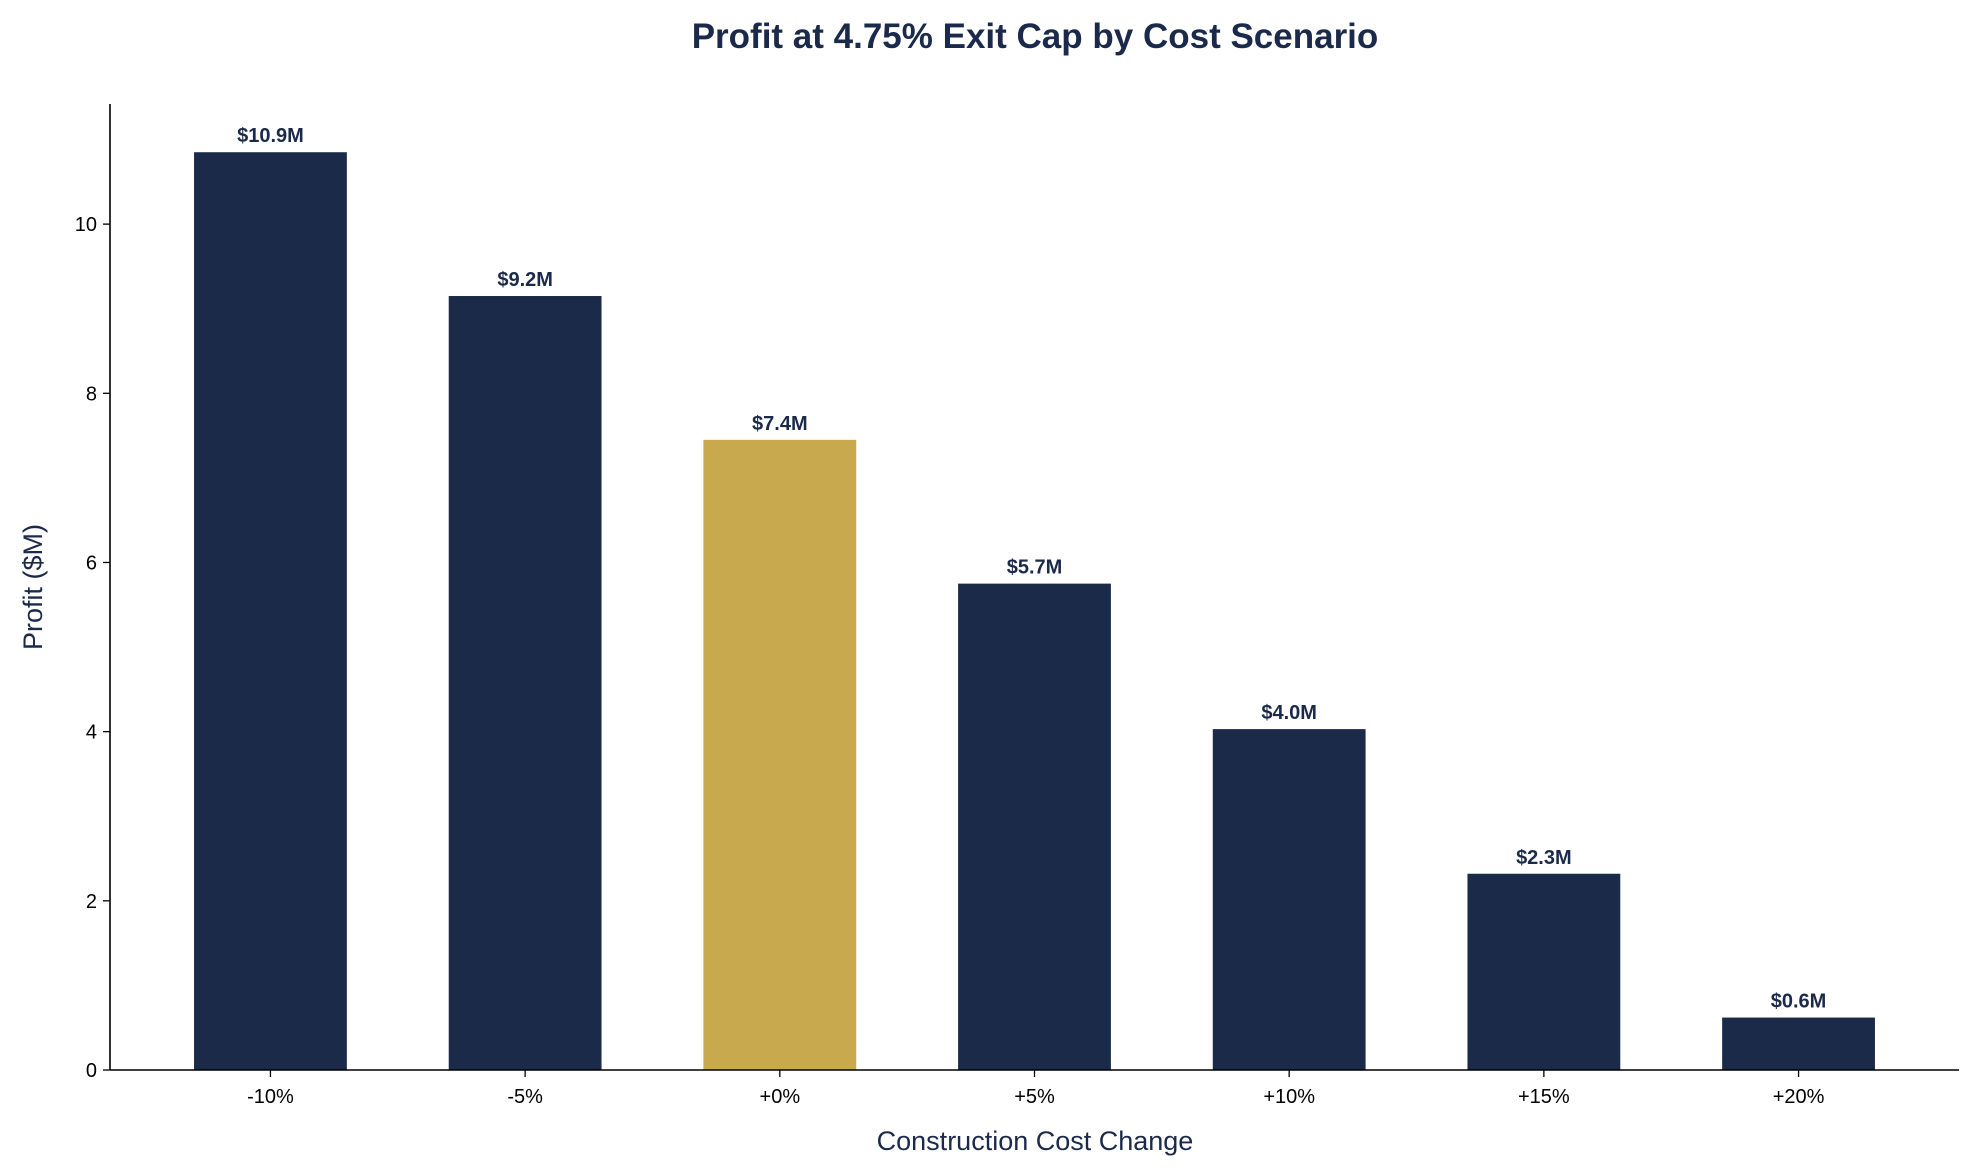  I want to click on data-label: $9.2M, so click(525, 280).